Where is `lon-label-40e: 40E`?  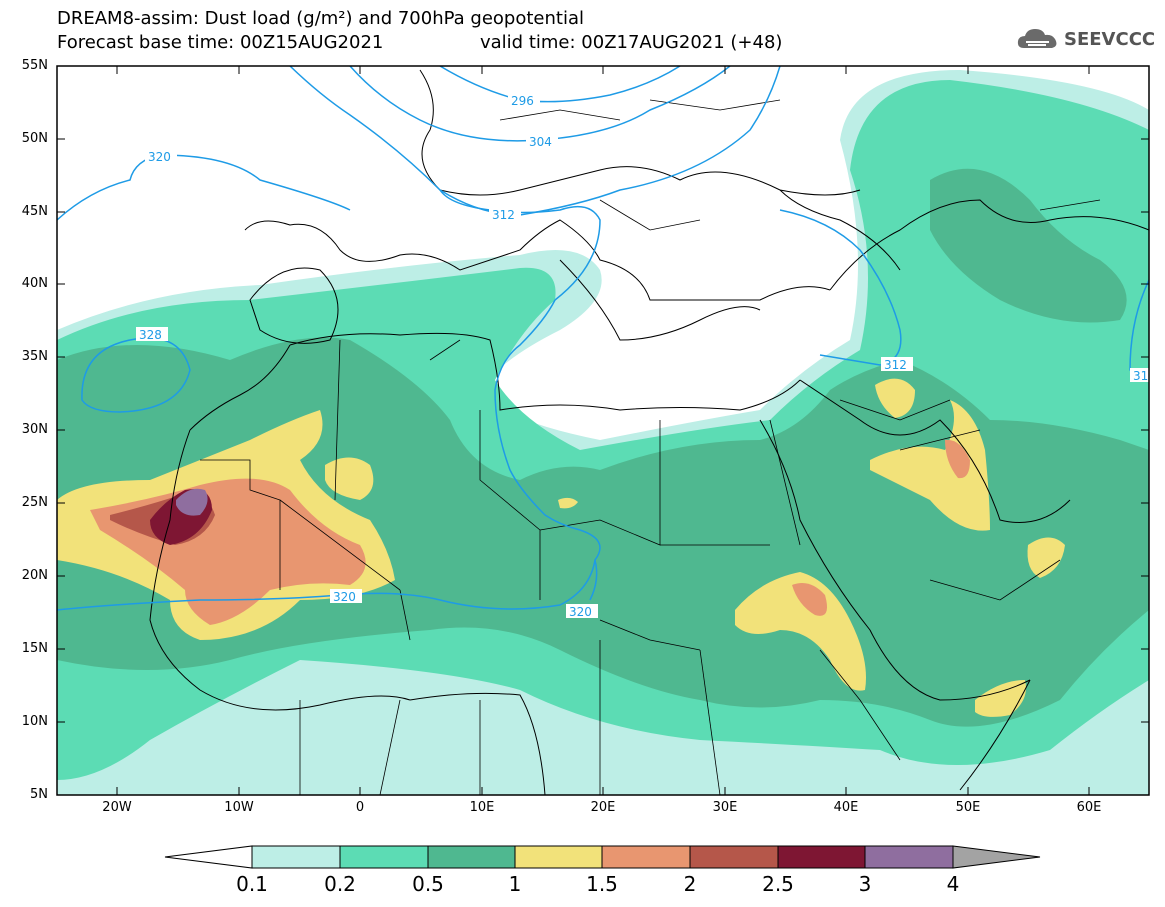 lon-label-40e: 40E is located at coordinates (846, 807).